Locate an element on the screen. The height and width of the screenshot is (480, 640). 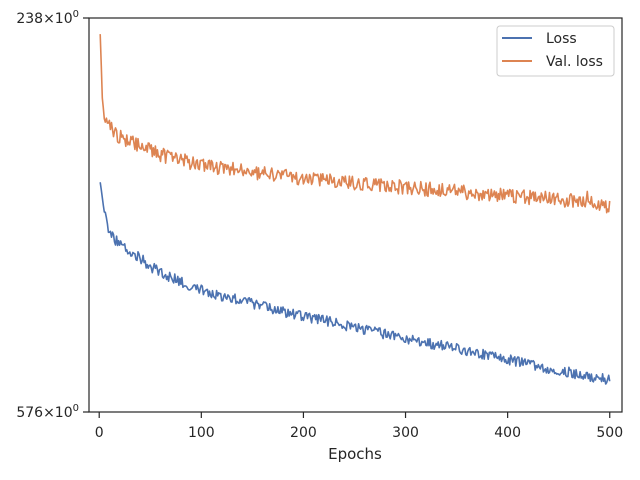
y-tick-label: 576×100 is located at coordinates (47, 412).